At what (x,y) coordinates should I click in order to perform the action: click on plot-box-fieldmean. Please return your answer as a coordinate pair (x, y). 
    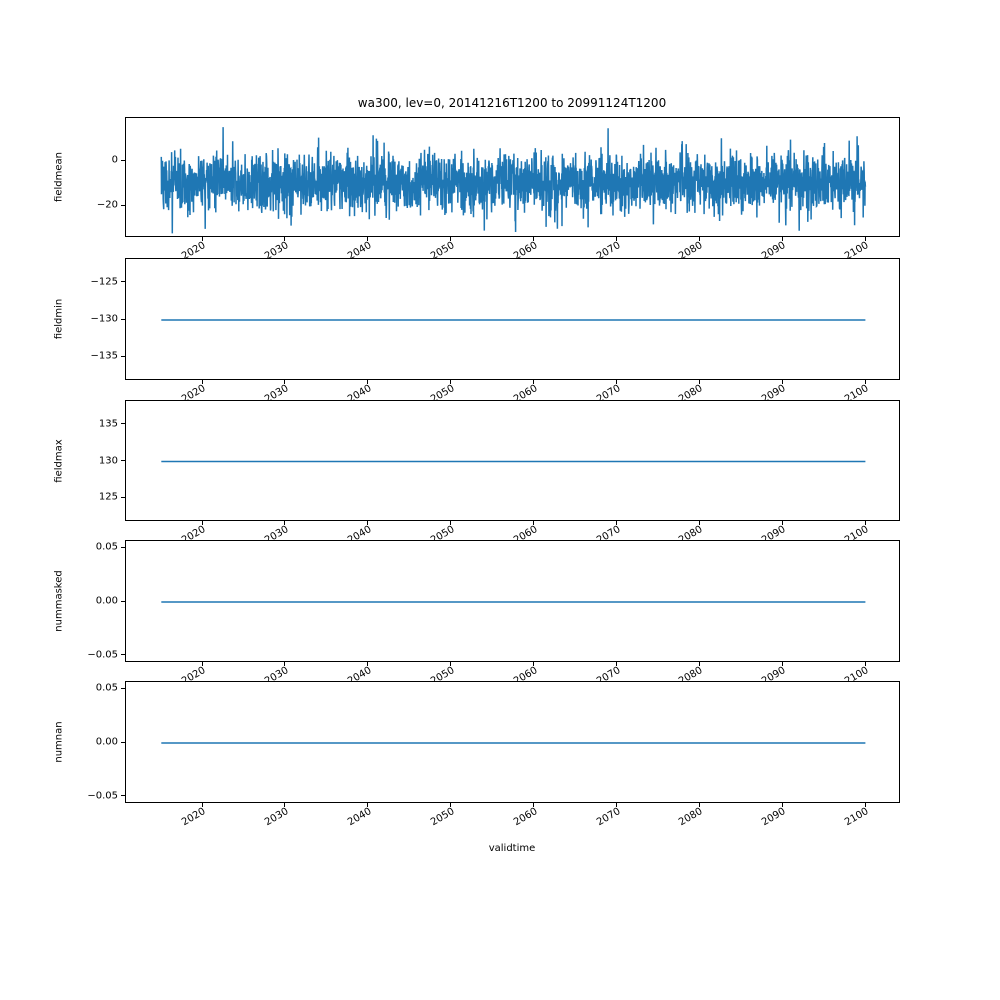
    Looking at the image, I should click on (512, 177).